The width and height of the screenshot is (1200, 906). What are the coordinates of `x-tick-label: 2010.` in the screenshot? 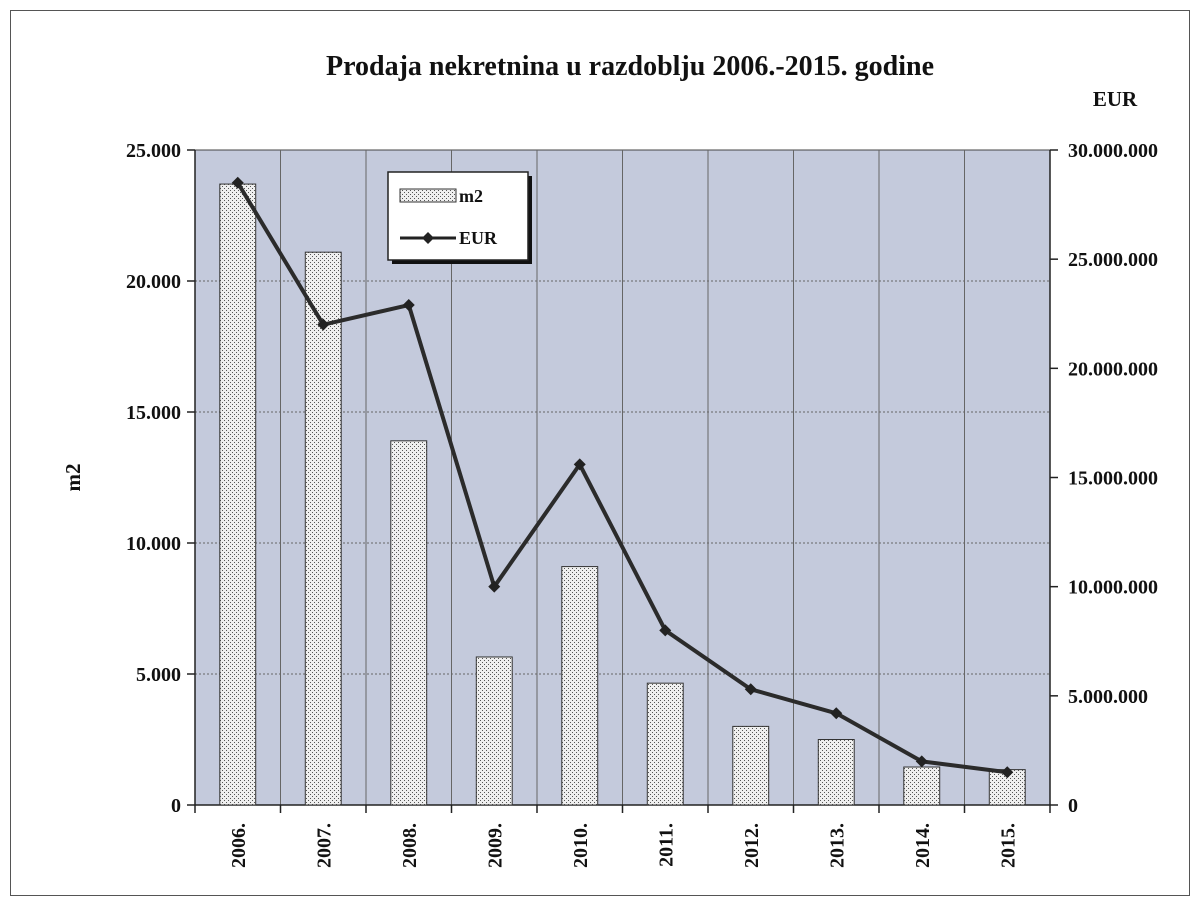 It's located at (581, 845).